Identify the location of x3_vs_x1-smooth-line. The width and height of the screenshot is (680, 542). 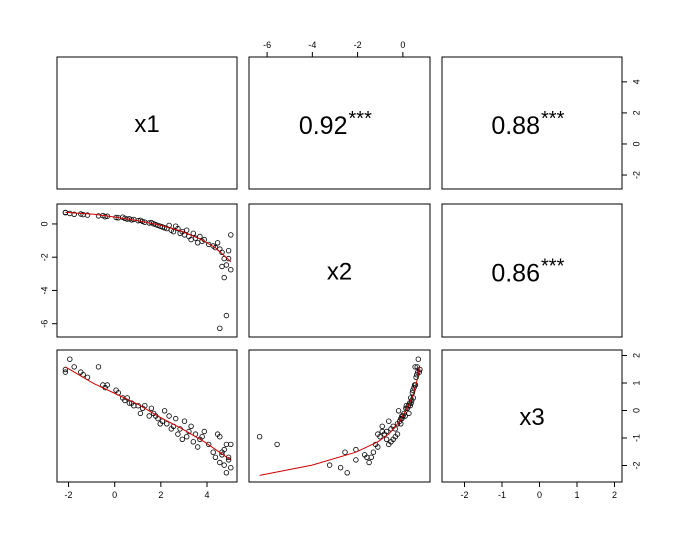
(148, 413).